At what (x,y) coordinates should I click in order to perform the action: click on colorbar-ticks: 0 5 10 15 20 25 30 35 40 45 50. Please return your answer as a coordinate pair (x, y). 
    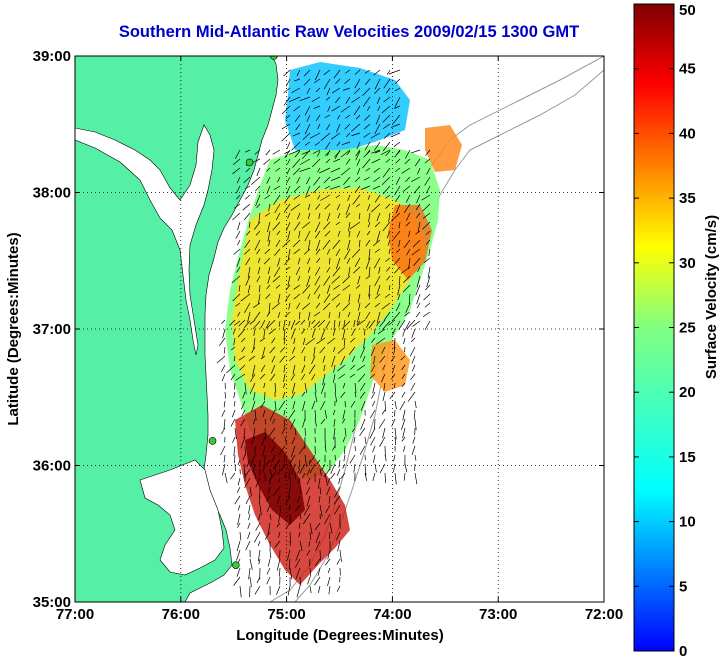
    Looking at the image, I should click on (665, 330).